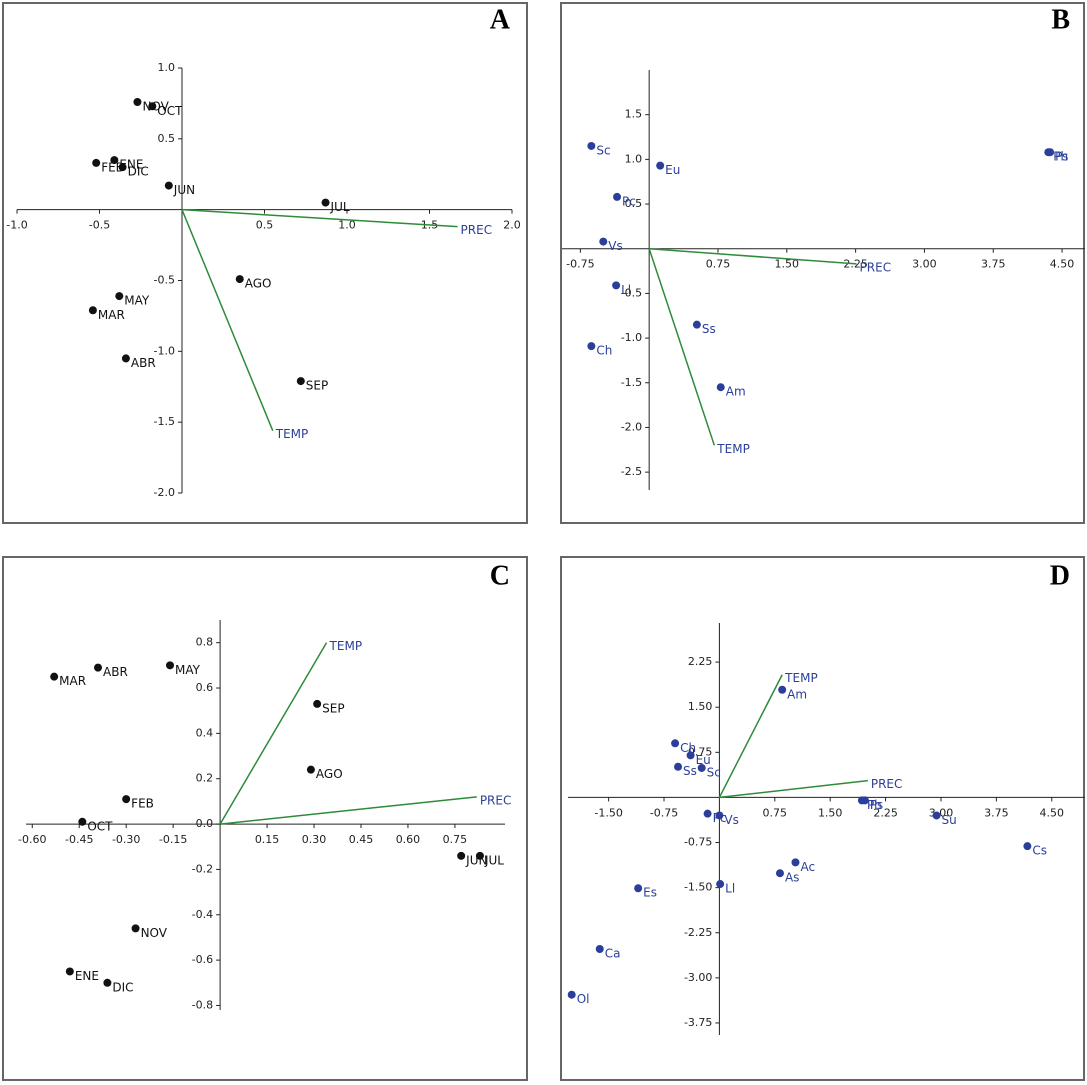 The width and height of the screenshot is (1087, 1085). What do you see at coordinates (202, 959) in the screenshot?
I see `y-tick-label: -0.6` at bounding box center [202, 959].